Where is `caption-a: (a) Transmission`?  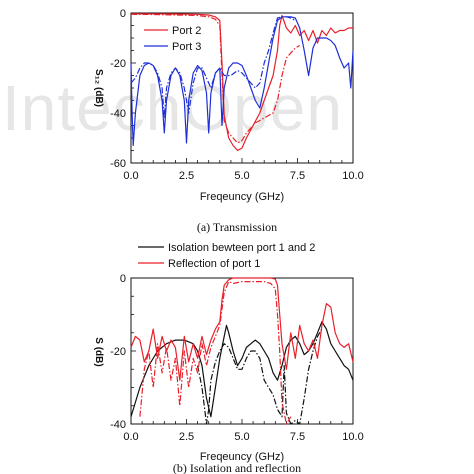
caption-a: (a) Transmission is located at coordinates (237, 227).